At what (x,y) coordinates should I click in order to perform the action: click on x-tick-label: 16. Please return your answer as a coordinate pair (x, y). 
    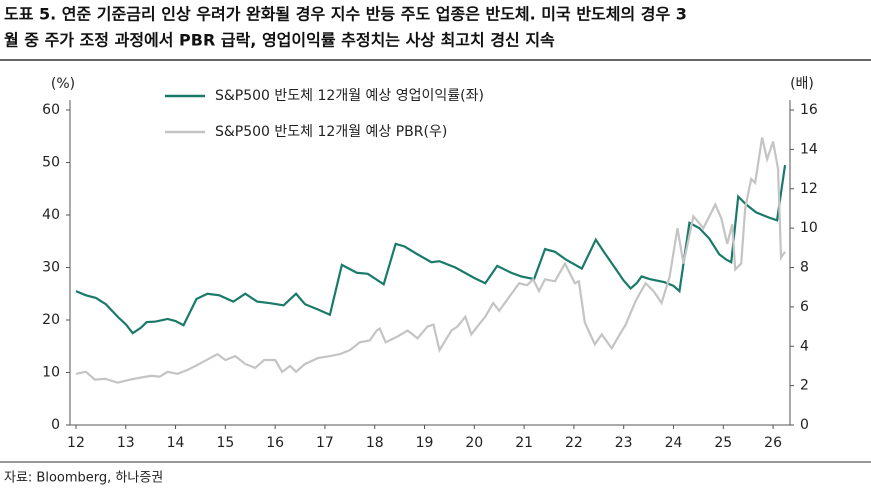
    Looking at the image, I should click on (275, 443).